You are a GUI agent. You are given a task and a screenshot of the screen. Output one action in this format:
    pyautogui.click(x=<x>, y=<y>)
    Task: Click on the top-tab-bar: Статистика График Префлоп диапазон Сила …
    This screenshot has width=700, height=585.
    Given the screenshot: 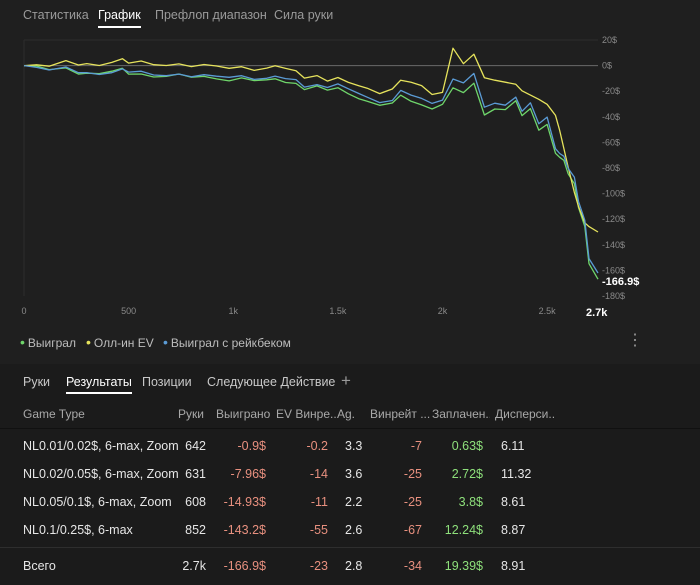 What is the action you would take?
    pyautogui.click(x=350, y=17)
    